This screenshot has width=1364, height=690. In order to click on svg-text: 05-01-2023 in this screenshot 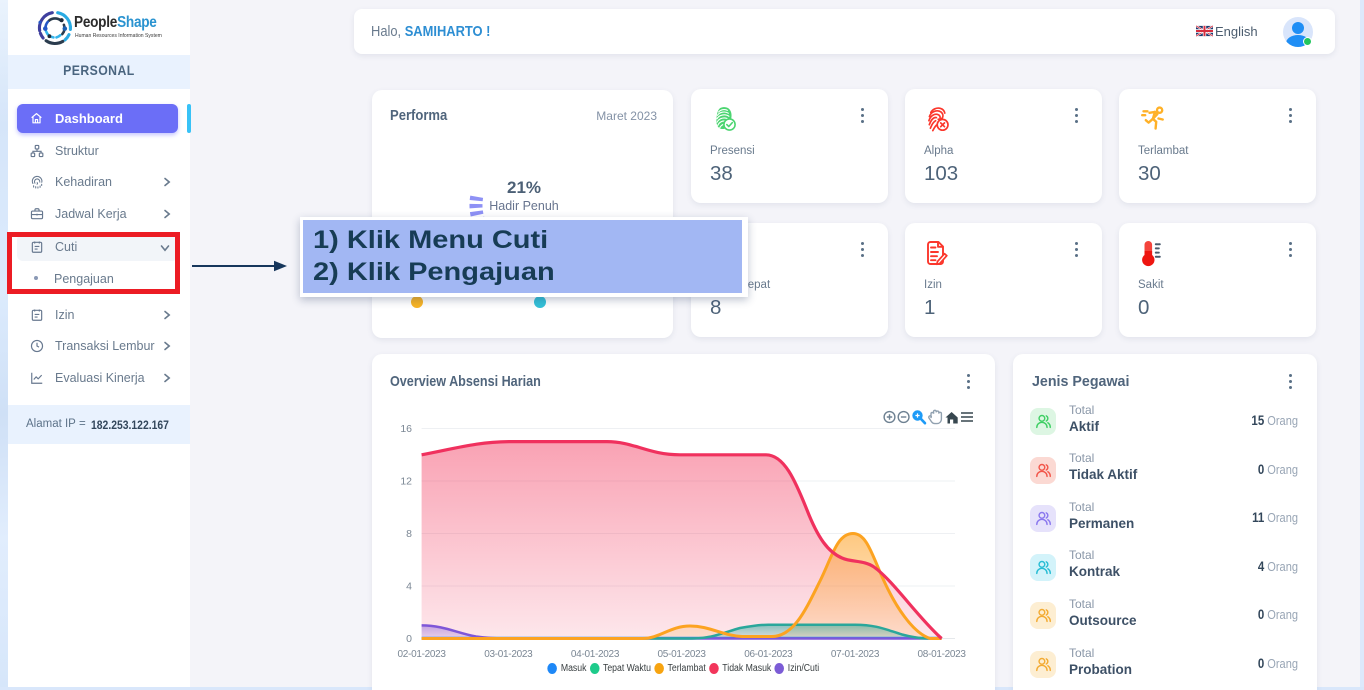, I will do `click(682, 654)`.